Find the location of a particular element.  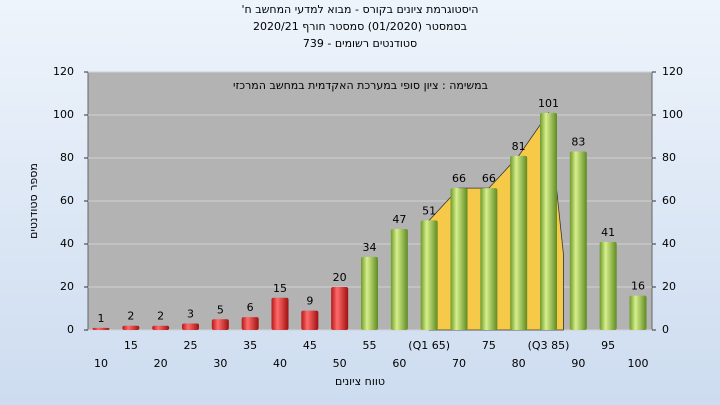

data-label: 41 is located at coordinates (608, 232).